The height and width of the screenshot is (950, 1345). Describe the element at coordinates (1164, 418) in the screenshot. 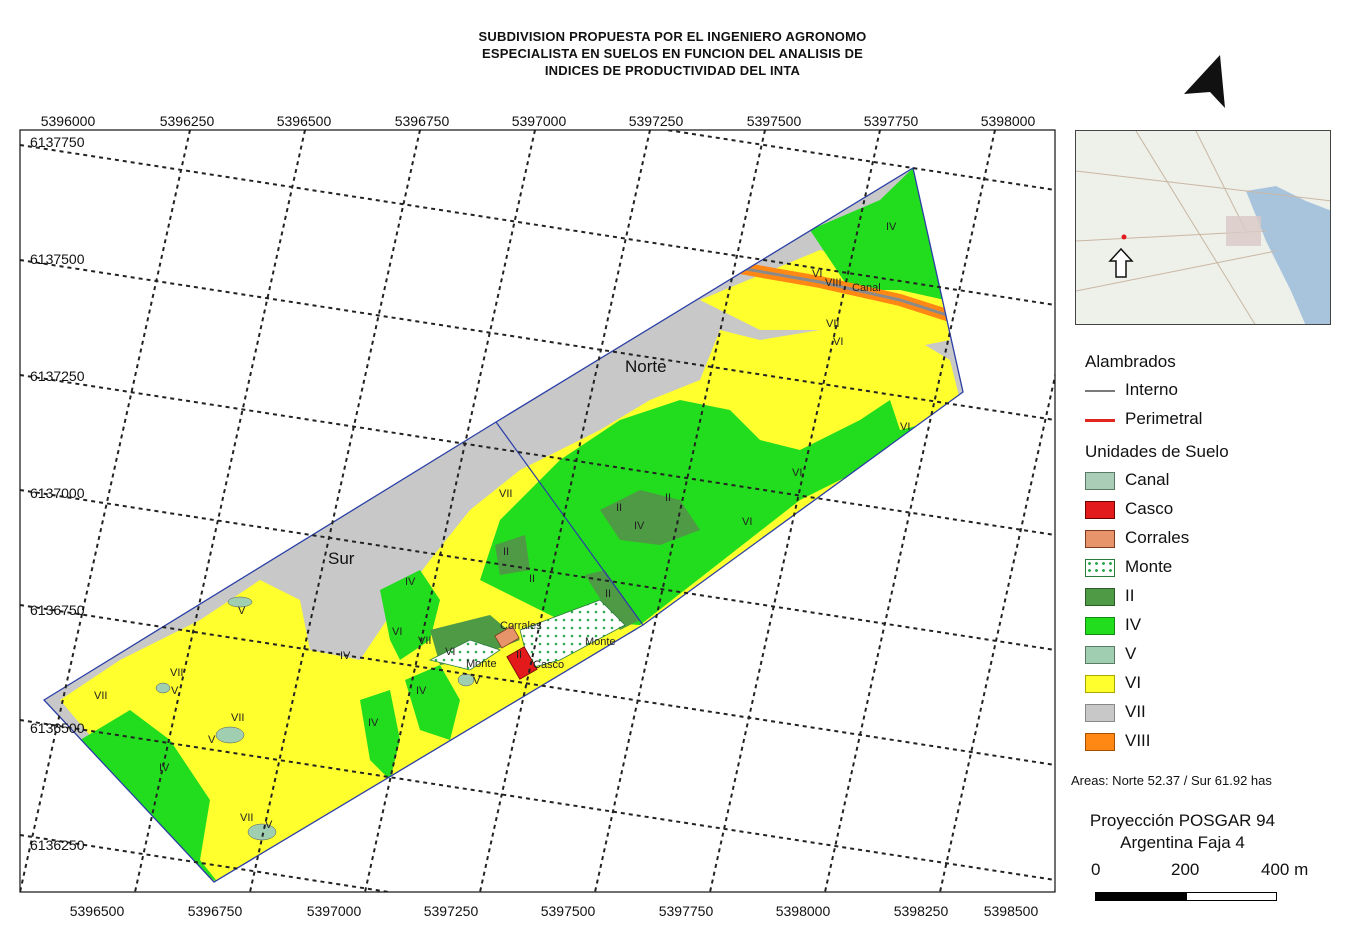

I see `legend-label: Perimetral` at that location.